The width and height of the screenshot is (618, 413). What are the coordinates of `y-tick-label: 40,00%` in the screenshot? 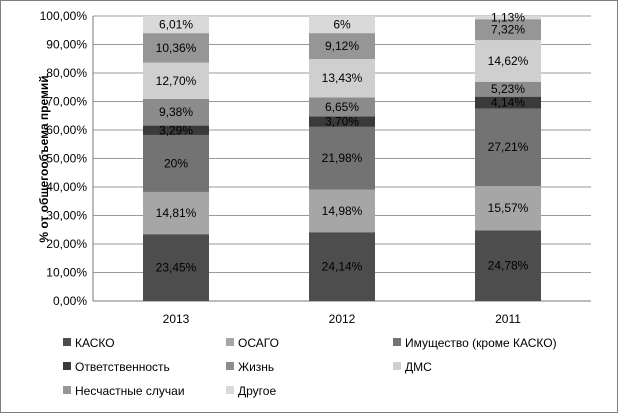 It's located at (66, 187).